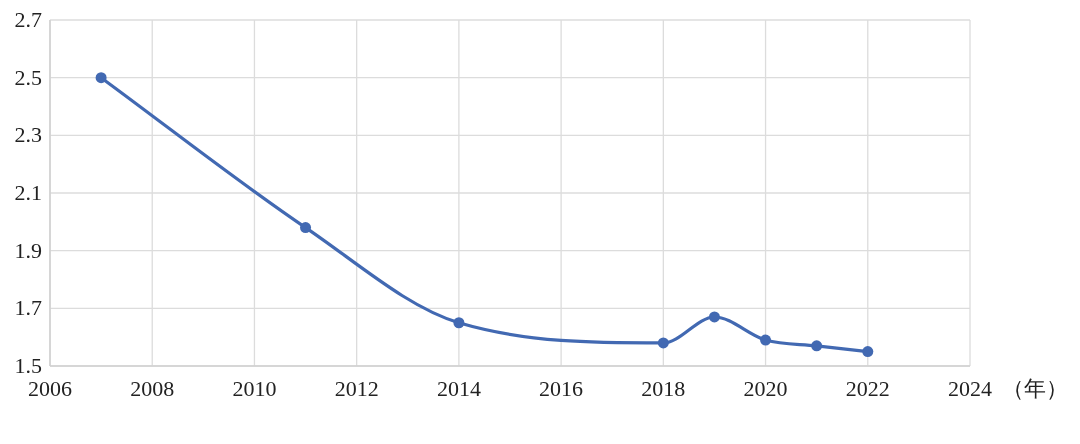 The image size is (1080, 444). Describe the element at coordinates (28, 308) in the screenshot. I see `y-tick-label: 1.7` at that location.